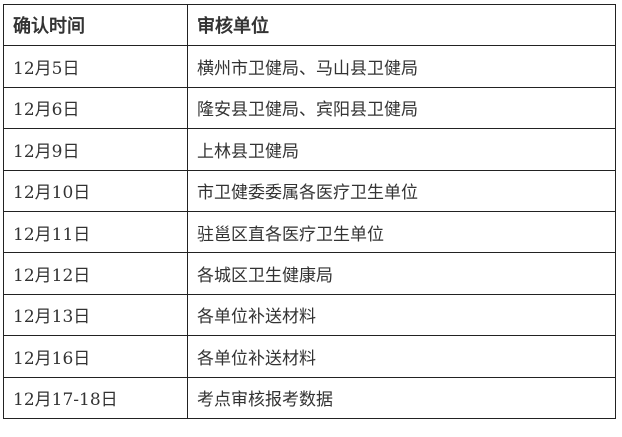 The height and width of the screenshot is (437, 622). Describe the element at coordinates (95, 273) in the screenshot. I see `cell-date: 12月12日` at that location.